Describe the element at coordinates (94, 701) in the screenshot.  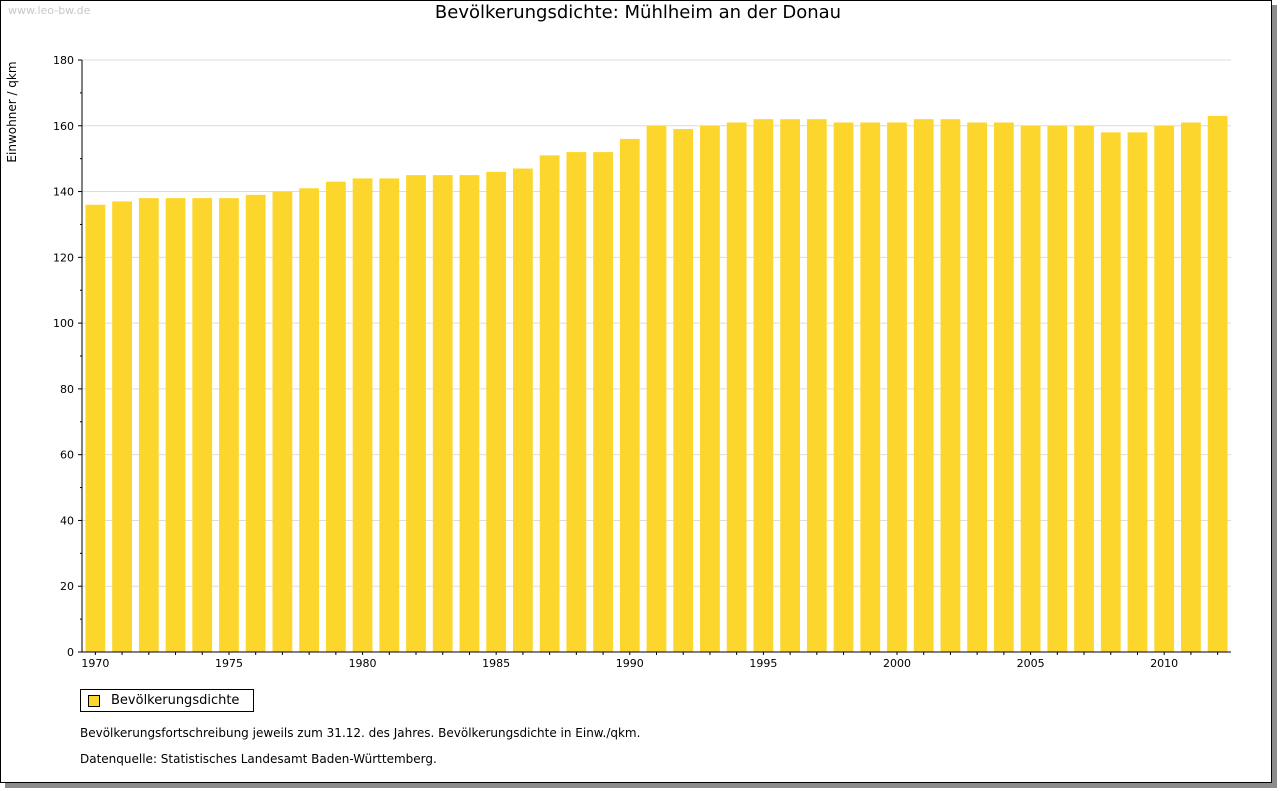
I see `legend-swatch` at that location.